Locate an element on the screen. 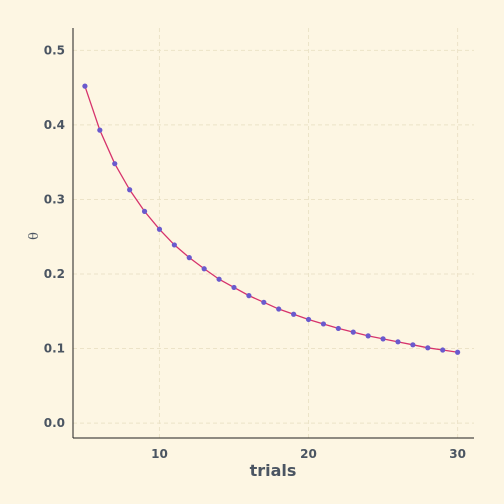  x-axis-title: trials is located at coordinates (273, 470).